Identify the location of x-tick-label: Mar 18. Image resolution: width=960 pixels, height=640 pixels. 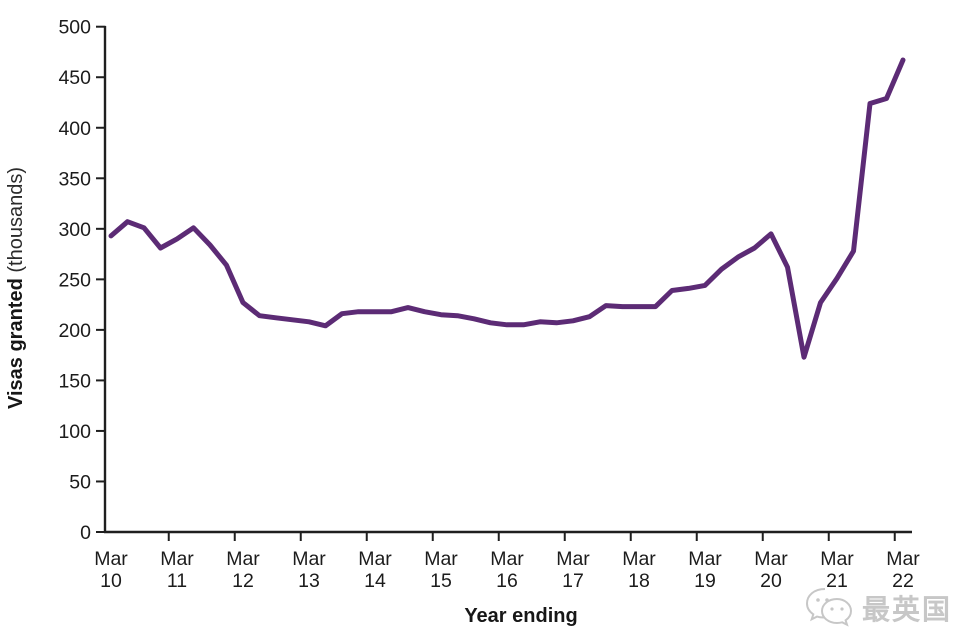
(639, 570).